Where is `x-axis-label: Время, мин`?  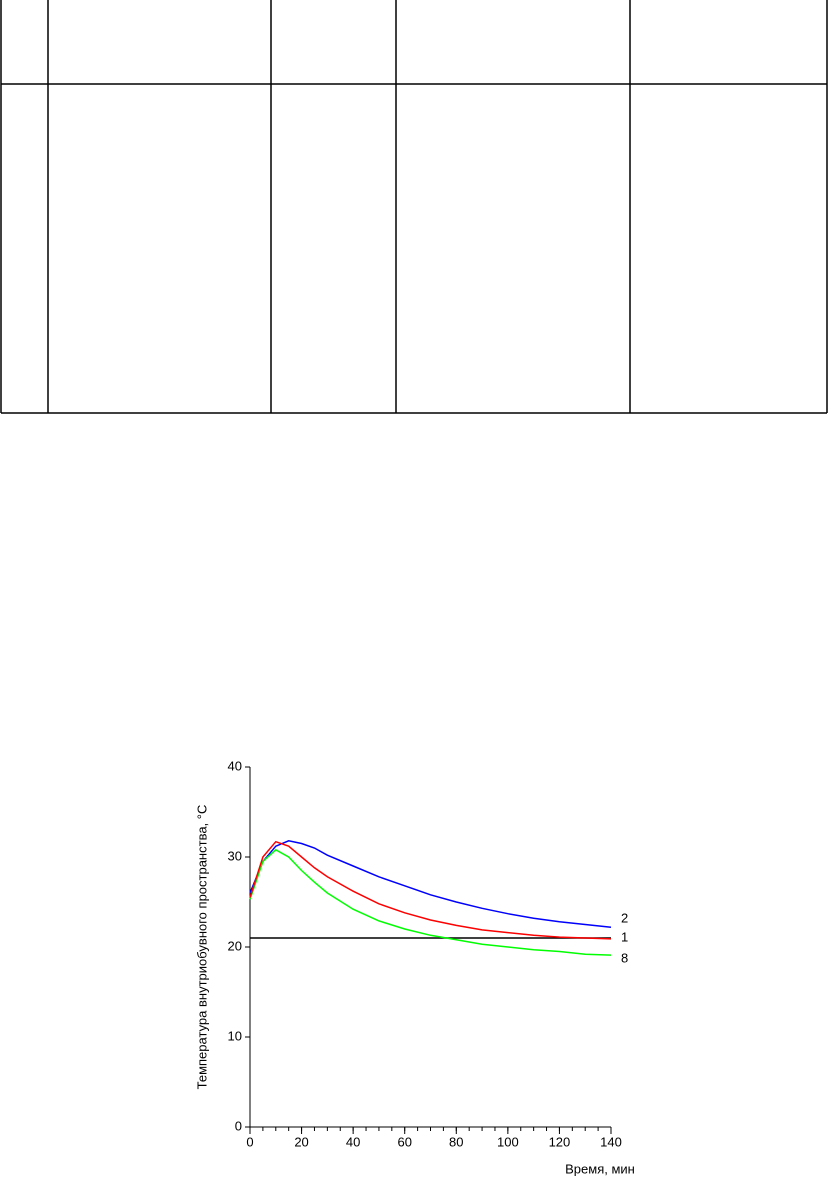
x-axis-label: Время, мин is located at coordinates (600, 1168).